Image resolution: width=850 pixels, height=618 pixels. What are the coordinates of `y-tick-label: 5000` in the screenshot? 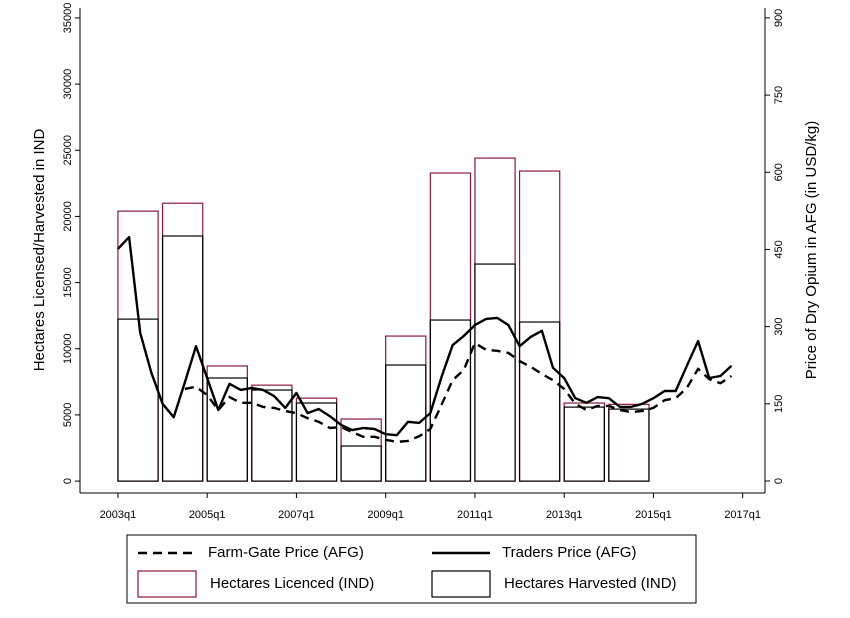 It's located at (68, 415).